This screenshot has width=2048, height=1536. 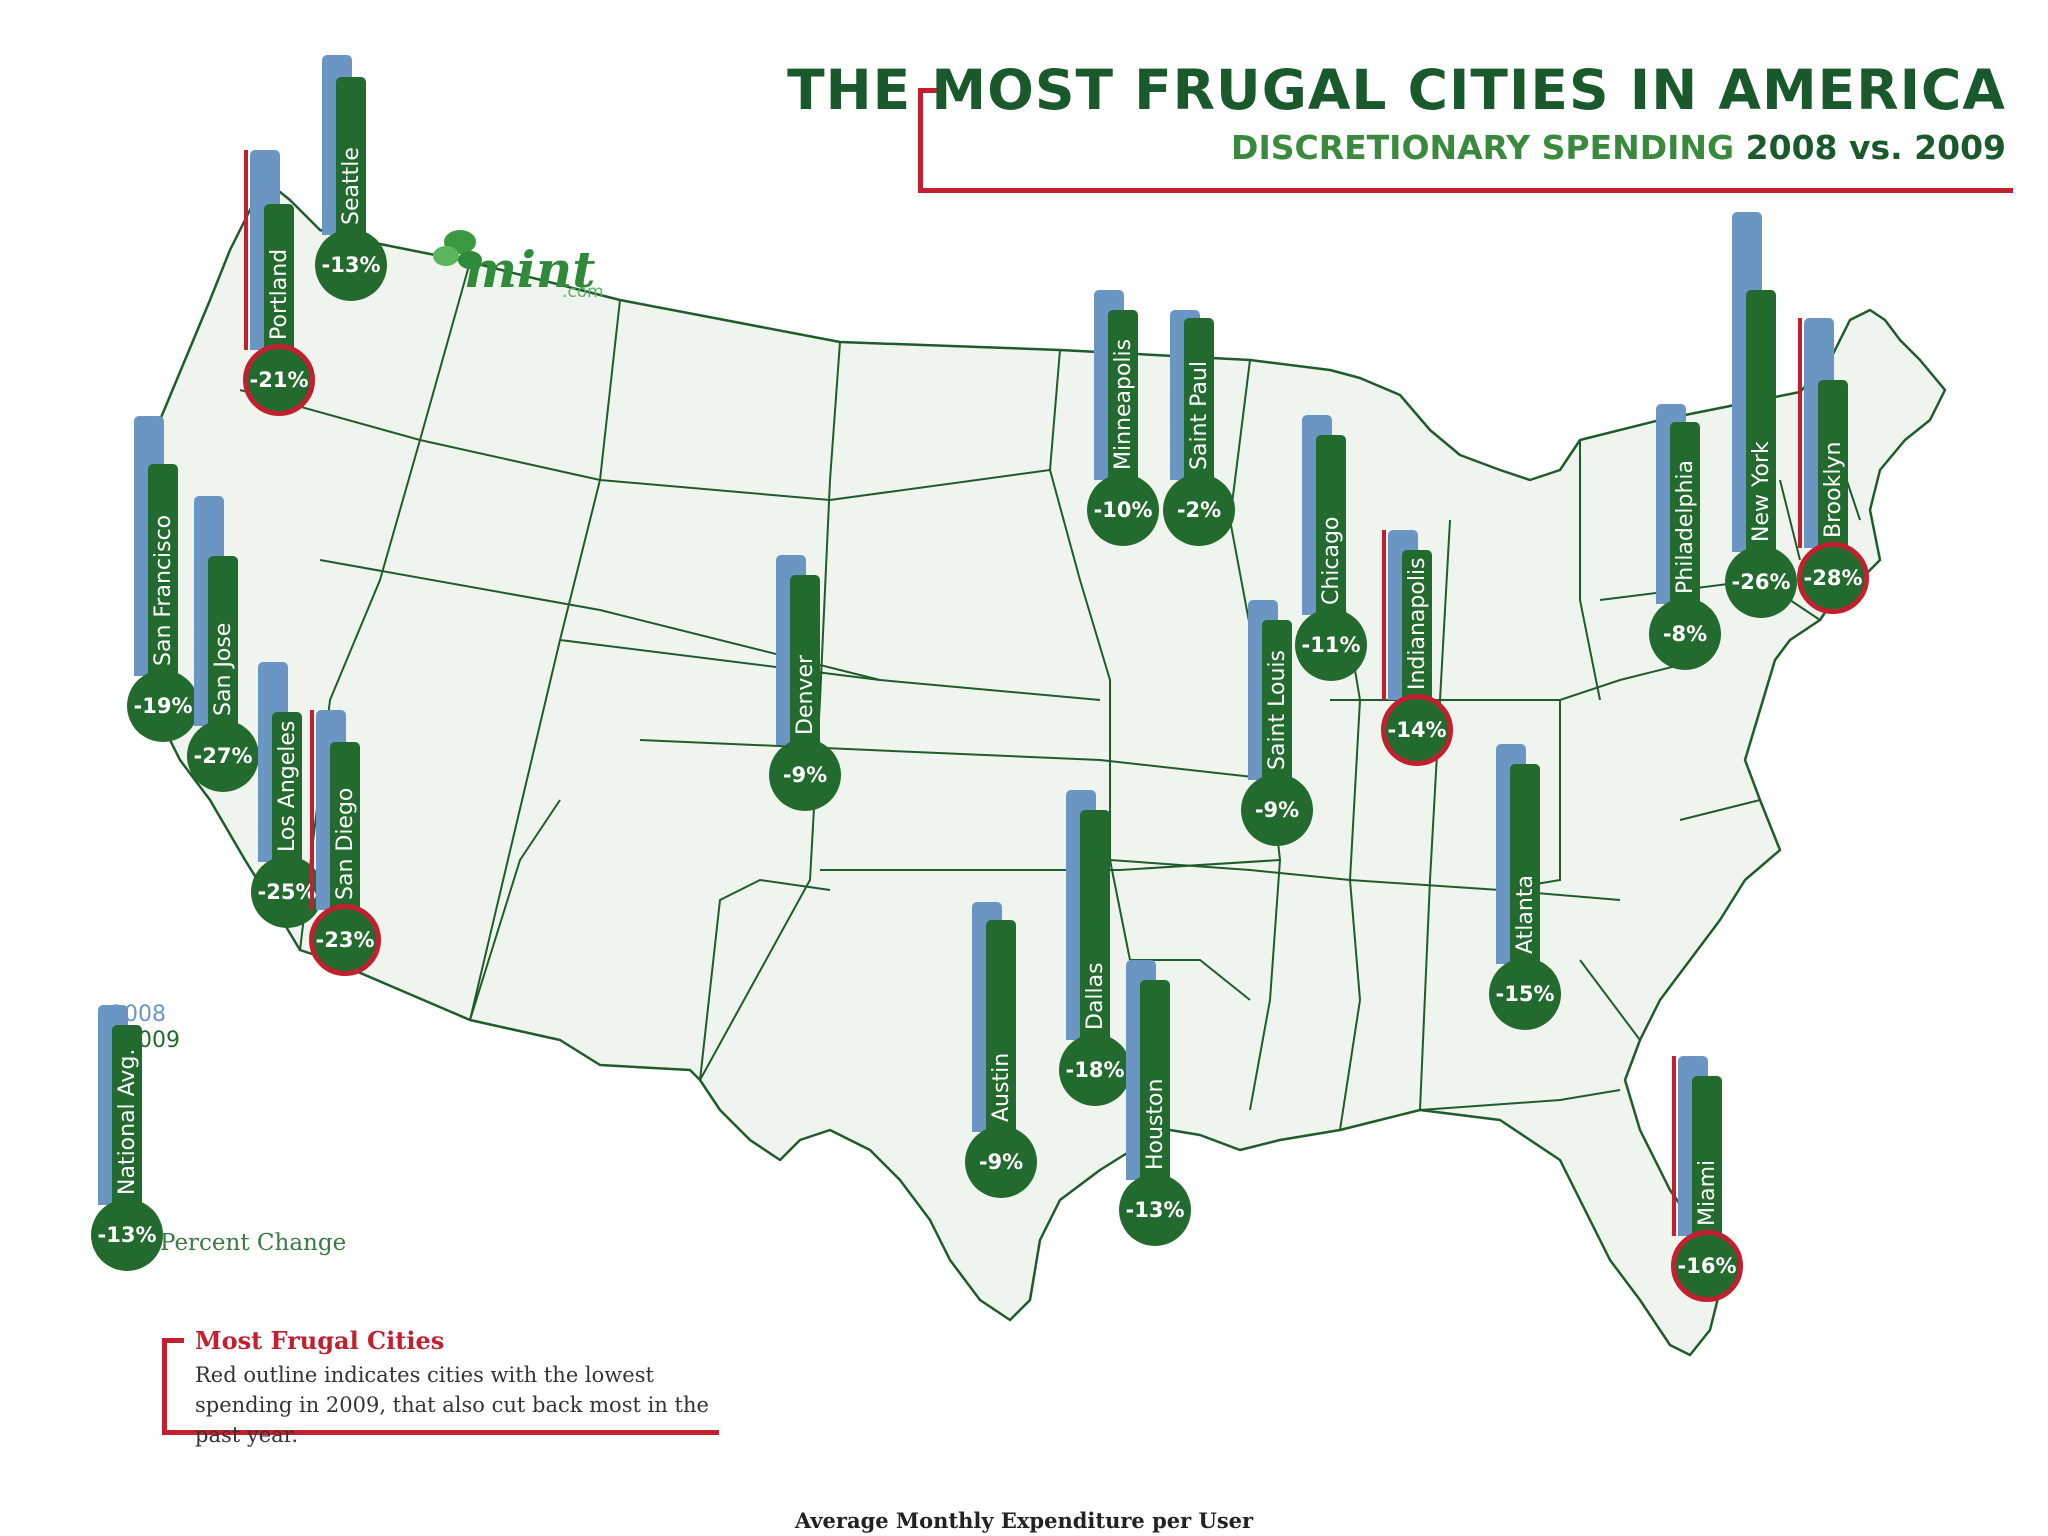 I want to click on page-subtitle: DISCRETIONARY SPENDING 2008 vs. 2009, so click(x=1618, y=147).